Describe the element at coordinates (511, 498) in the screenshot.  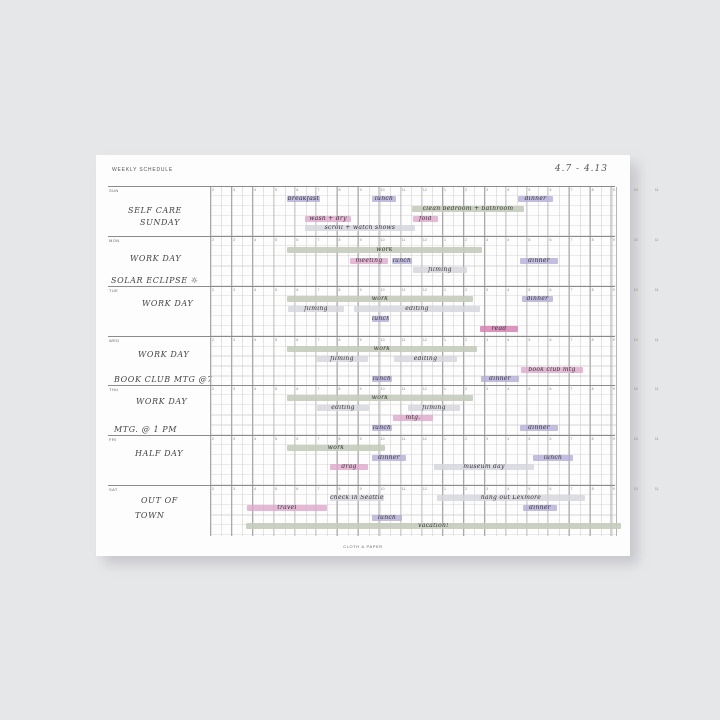
I see `event-highlight: hang out Lexmore` at that location.